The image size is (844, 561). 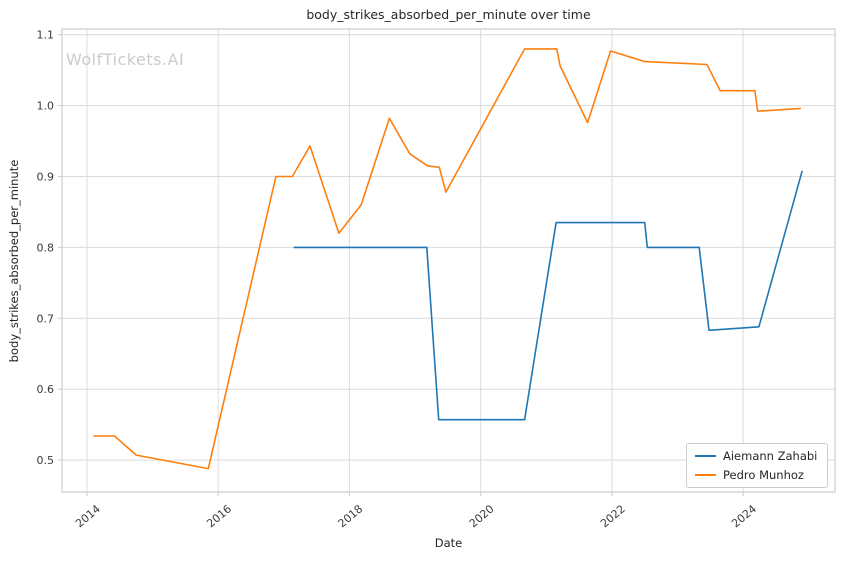 I want to click on legend-item-aiemann-zahabi: Aiemann Zahabi, so click(x=757, y=456).